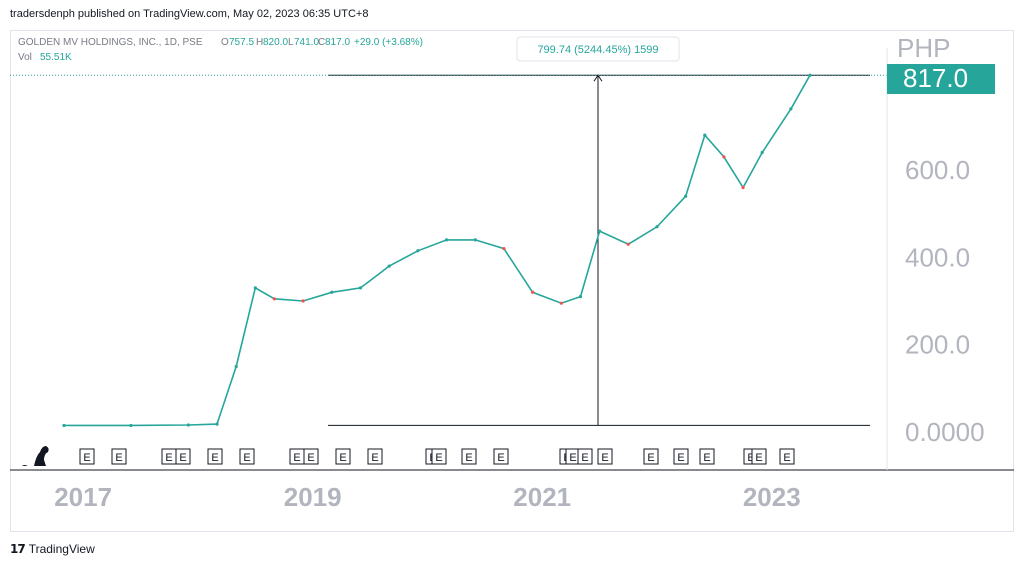 The width and height of the screenshot is (1024, 566). What do you see at coordinates (83, 497) in the screenshot?
I see `time-axis-tick: 2017` at bounding box center [83, 497].